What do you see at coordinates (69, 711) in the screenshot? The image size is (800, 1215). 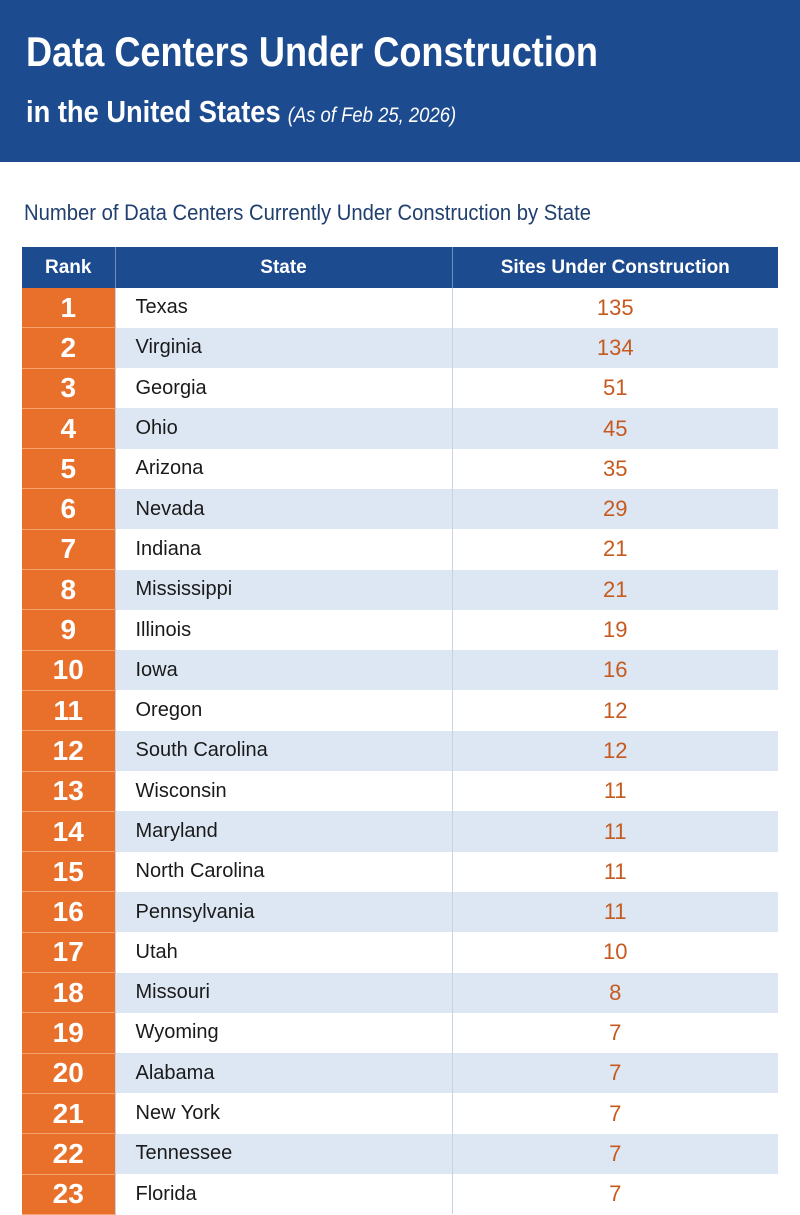 I see `rank-cell: 11` at bounding box center [69, 711].